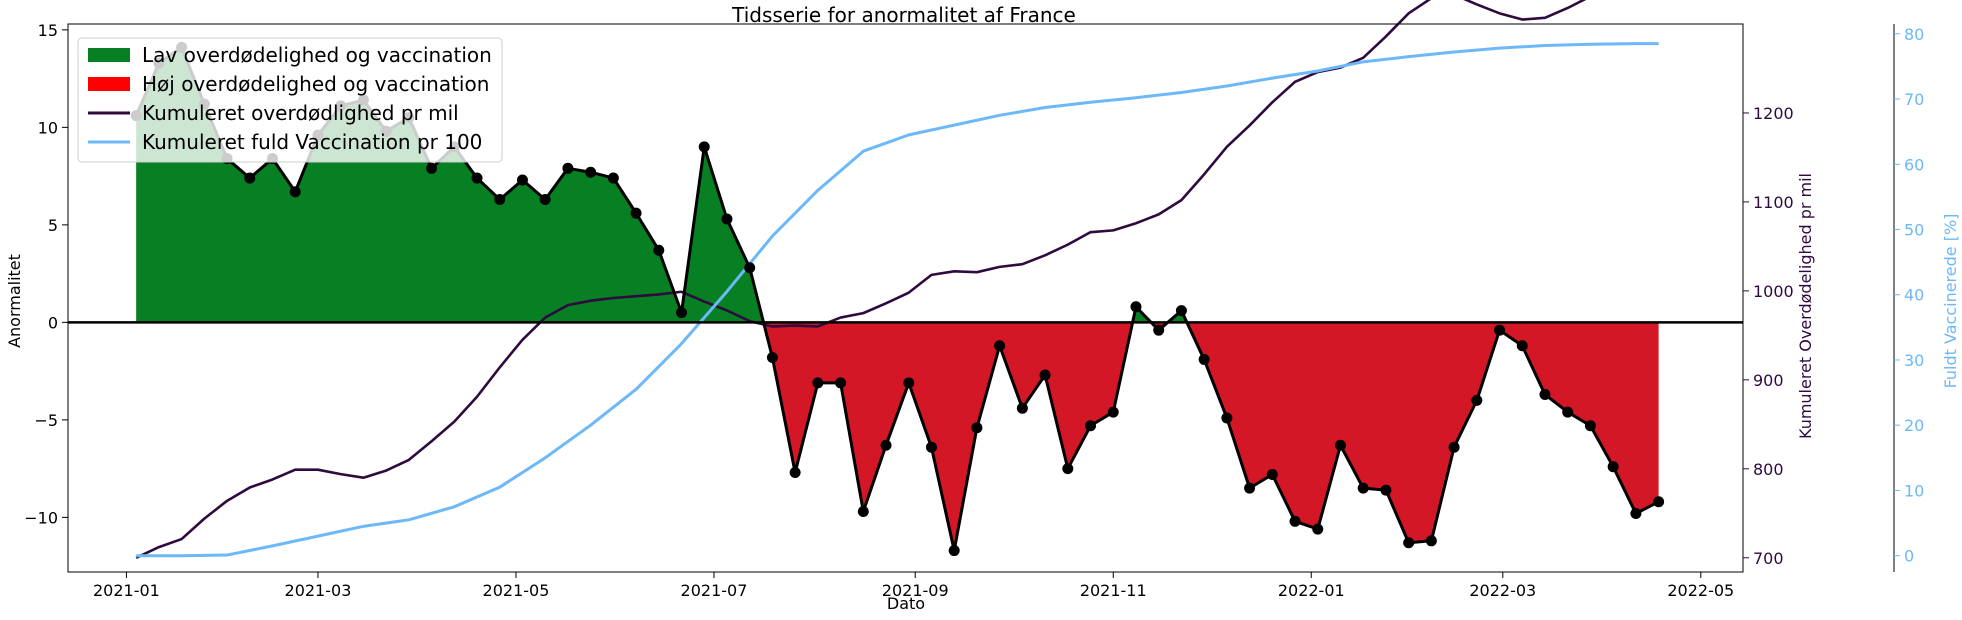 This screenshot has height=620, width=1962. What do you see at coordinates (1768, 380) in the screenshot?
I see `y-right1-tick-label-2: 900` at bounding box center [1768, 380].